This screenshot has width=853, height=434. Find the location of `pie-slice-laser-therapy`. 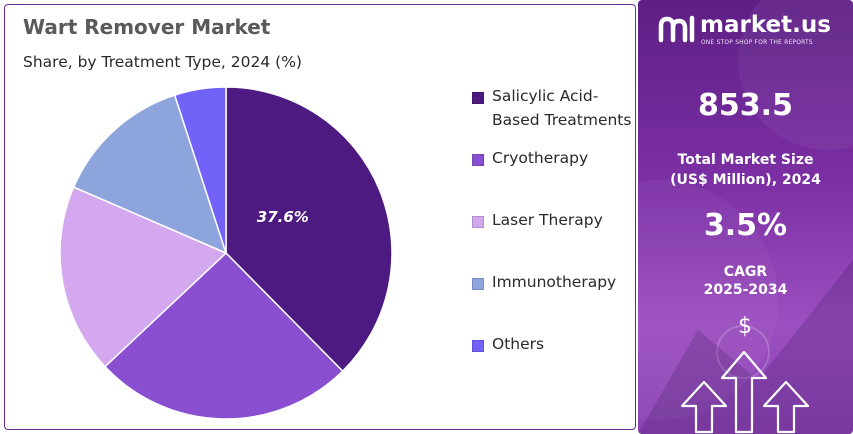

pie-slice-laser-therapy is located at coordinates (143, 277).